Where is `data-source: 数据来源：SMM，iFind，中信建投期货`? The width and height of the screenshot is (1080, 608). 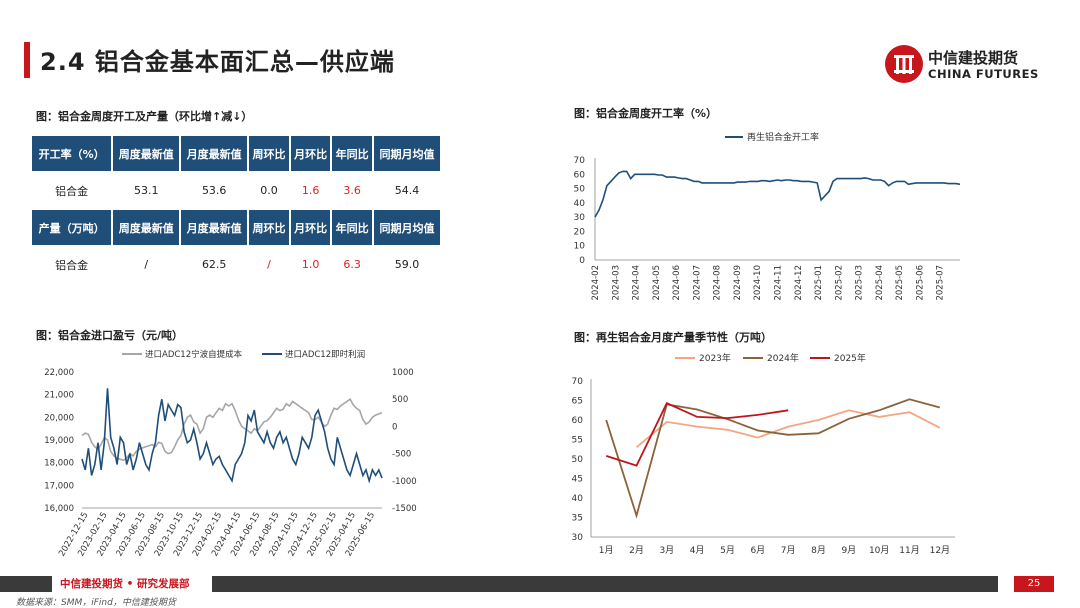 data-source: 数据来源：SMM，iFind，中信建投期货 is located at coordinates (96, 603).